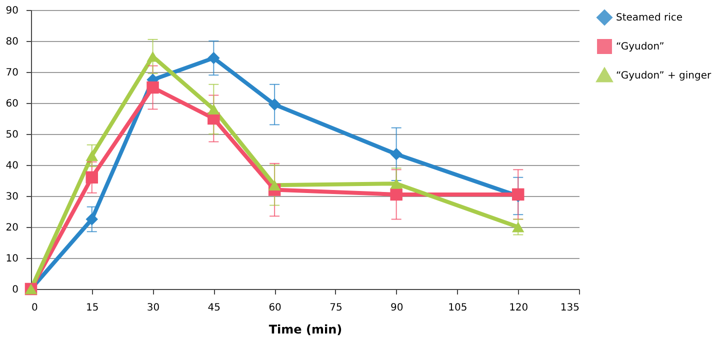 The height and width of the screenshot is (340, 717). What do you see at coordinates (153, 308) in the screenshot?
I see `x-tick-label: 30` at bounding box center [153, 308].